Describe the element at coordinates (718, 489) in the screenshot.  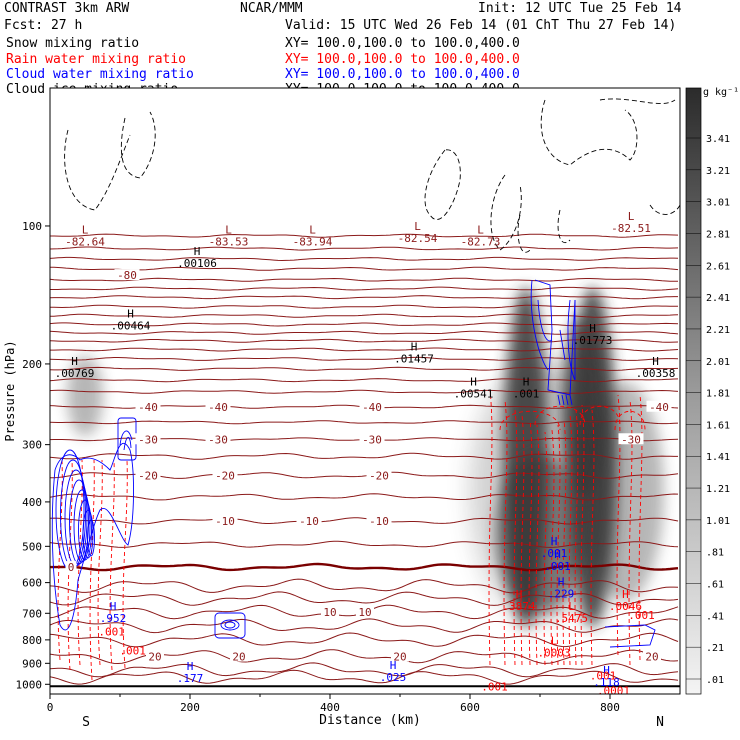
I see `colorbar-label: 1.21` at that location.